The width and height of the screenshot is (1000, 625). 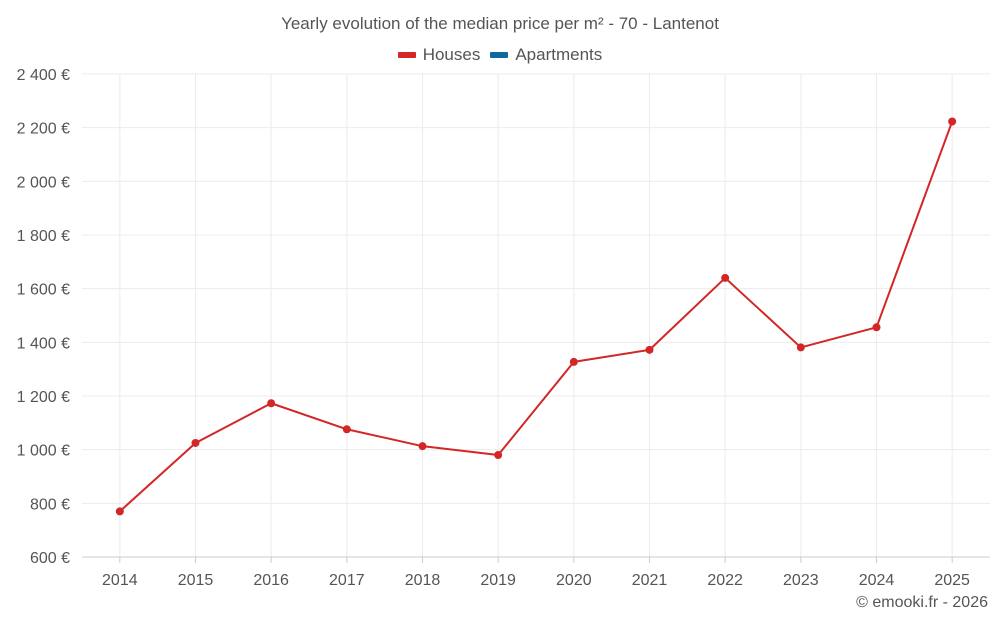 I want to click on x-tick-label: 2021, so click(x=650, y=580).